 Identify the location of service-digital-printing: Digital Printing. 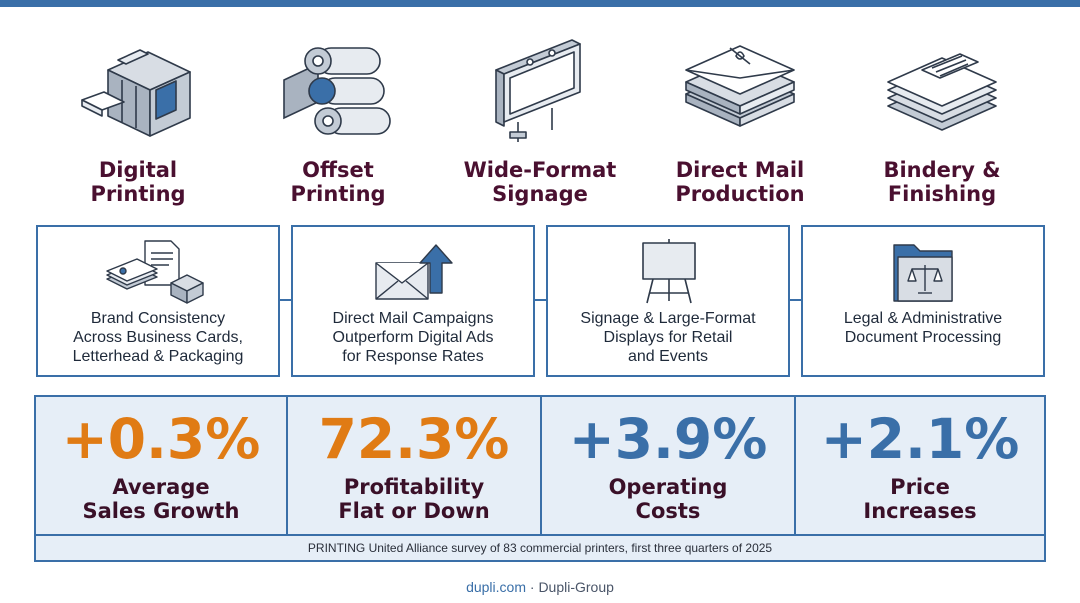
(138, 122).